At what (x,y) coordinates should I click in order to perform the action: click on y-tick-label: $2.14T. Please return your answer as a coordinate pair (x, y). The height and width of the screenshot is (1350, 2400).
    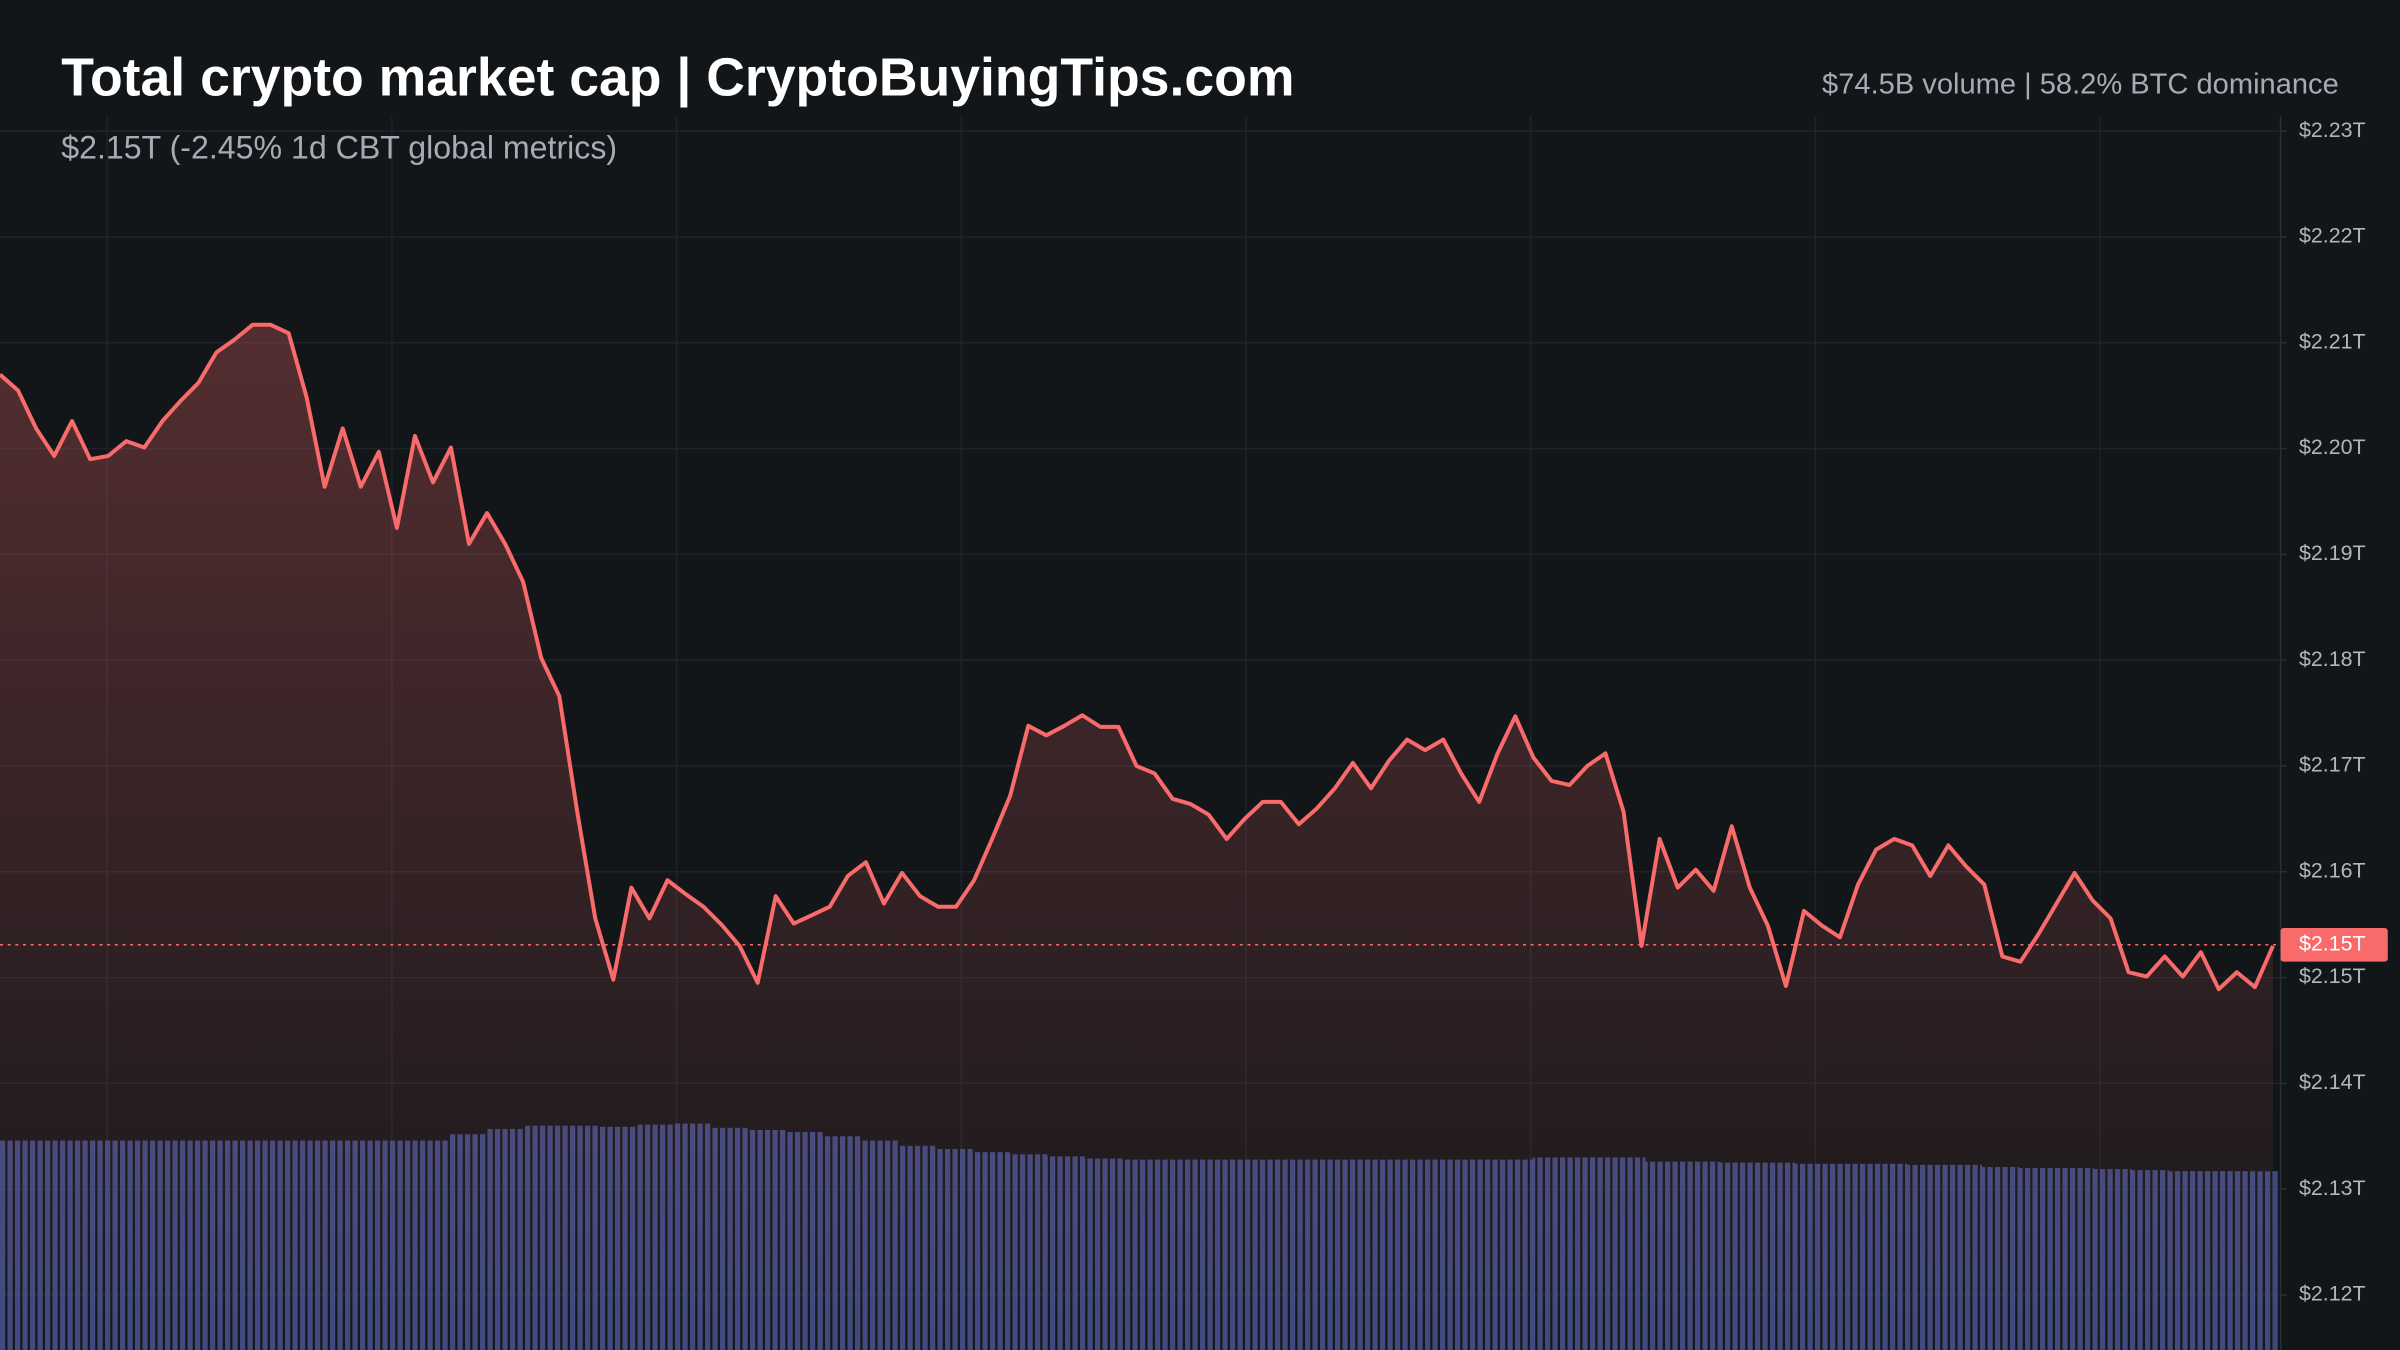
    Looking at the image, I should click on (2332, 1082).